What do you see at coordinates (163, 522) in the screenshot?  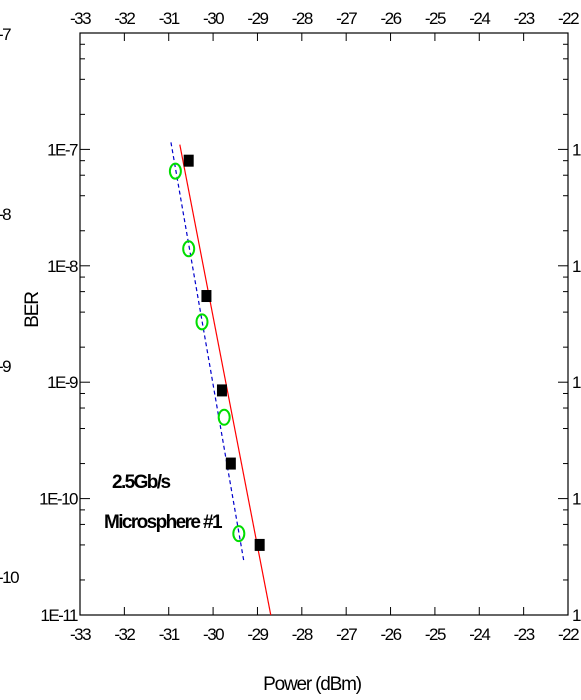 I see `annotation-device: Microsphere #1` at bounding box center [163, 522].